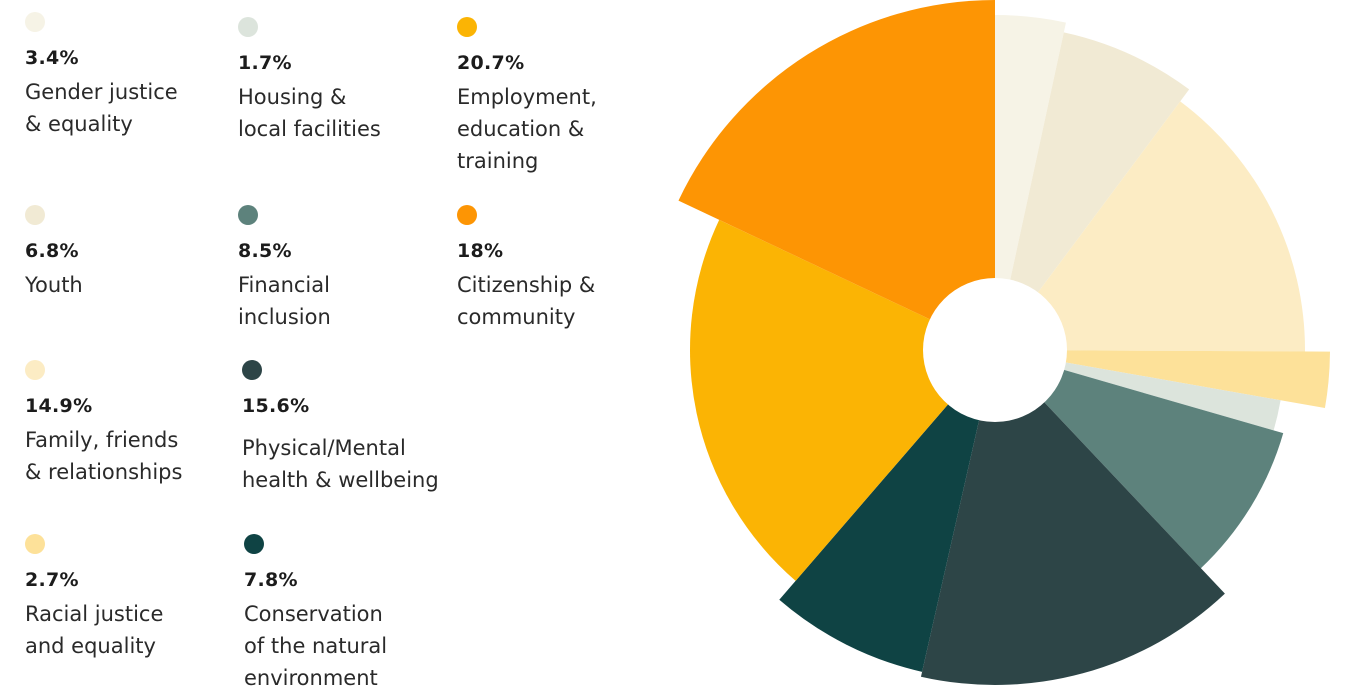  What do you see at coordinates (316, 646) in the screenshot?
I see `legend-label: Conservation of the natural environment` at bounding box center [316, 646].